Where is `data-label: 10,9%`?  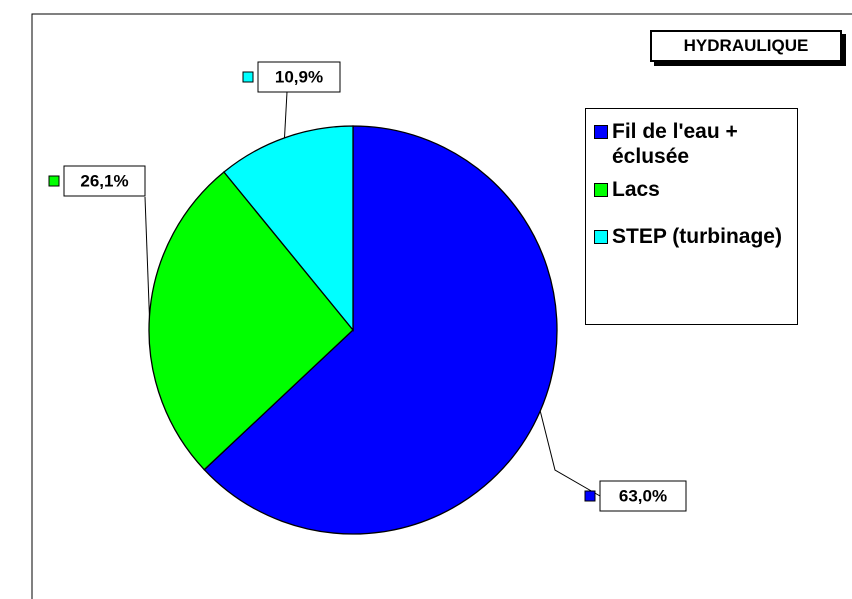 data-label: 10,9% is located at coordinates (299, 76).